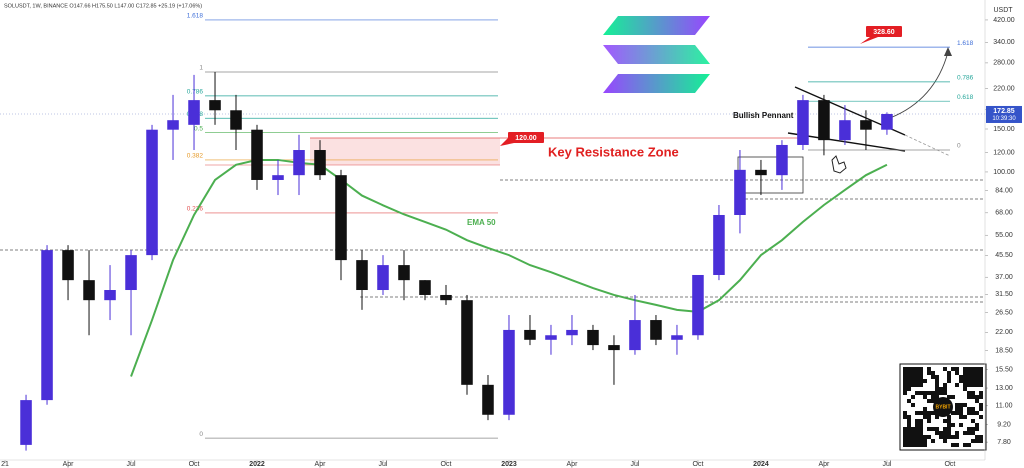  Describe the element at coordinates (839, 164) in the screenshot. I see `hand-icon` at that location.